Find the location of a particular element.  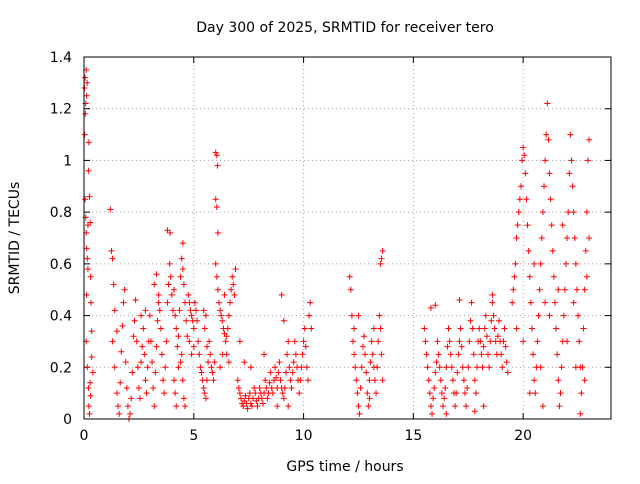

y-tick-label: 1.4 is located at coordinates (61, 58).